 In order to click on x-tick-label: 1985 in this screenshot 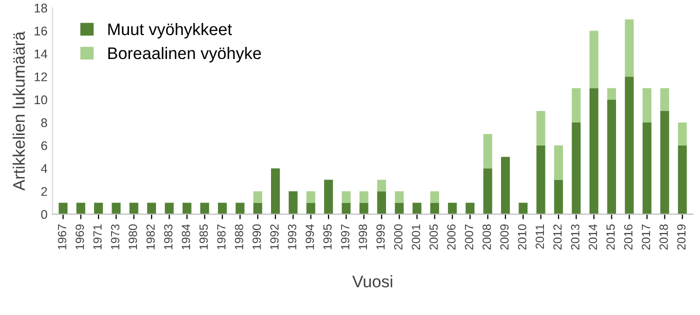, I will do `click(203, 237)`.